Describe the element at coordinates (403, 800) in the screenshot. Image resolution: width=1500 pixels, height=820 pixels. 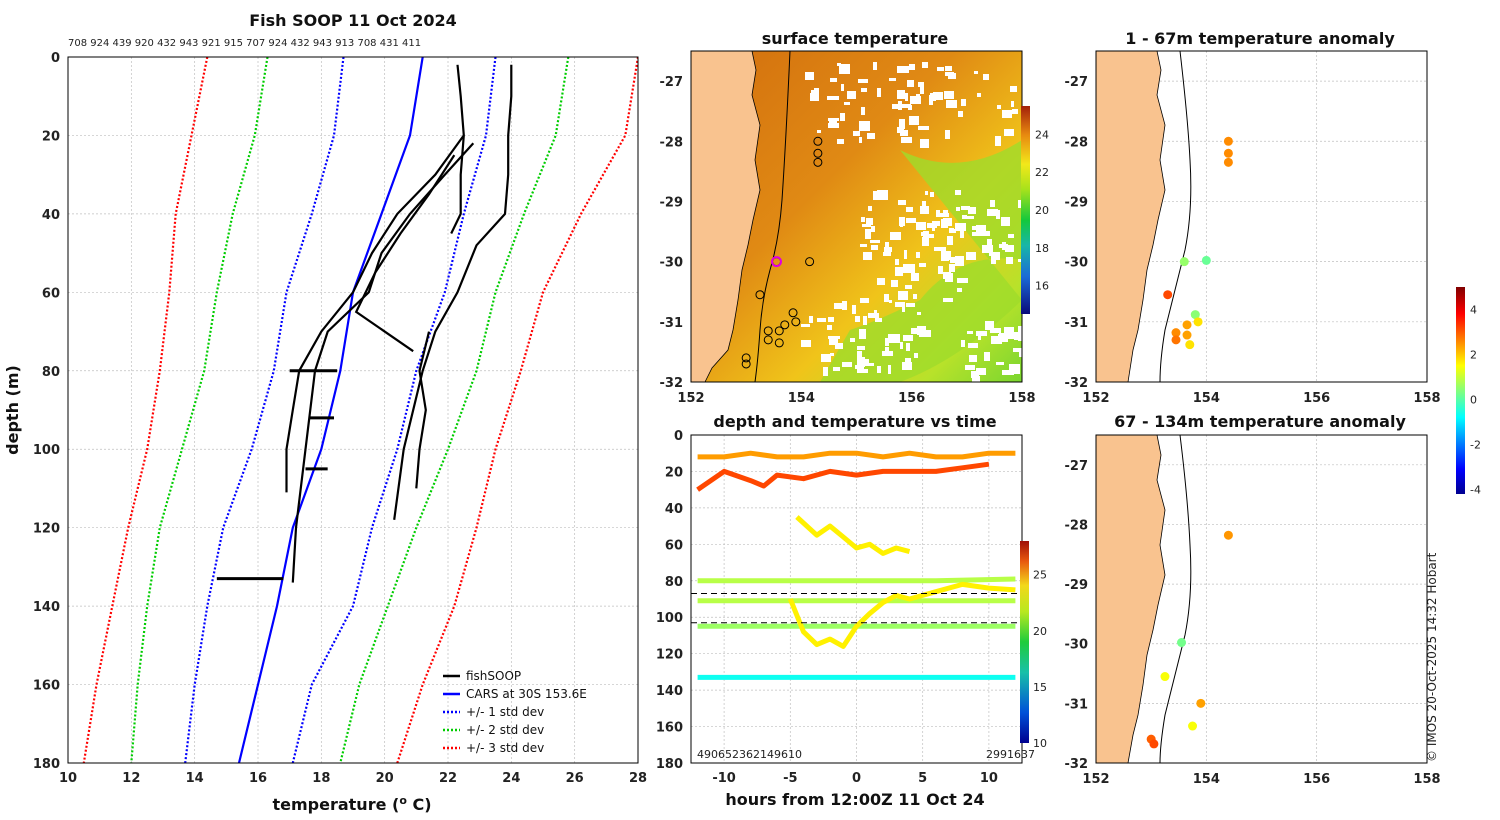
I see `profile-xlabel-sup: o` at that location.